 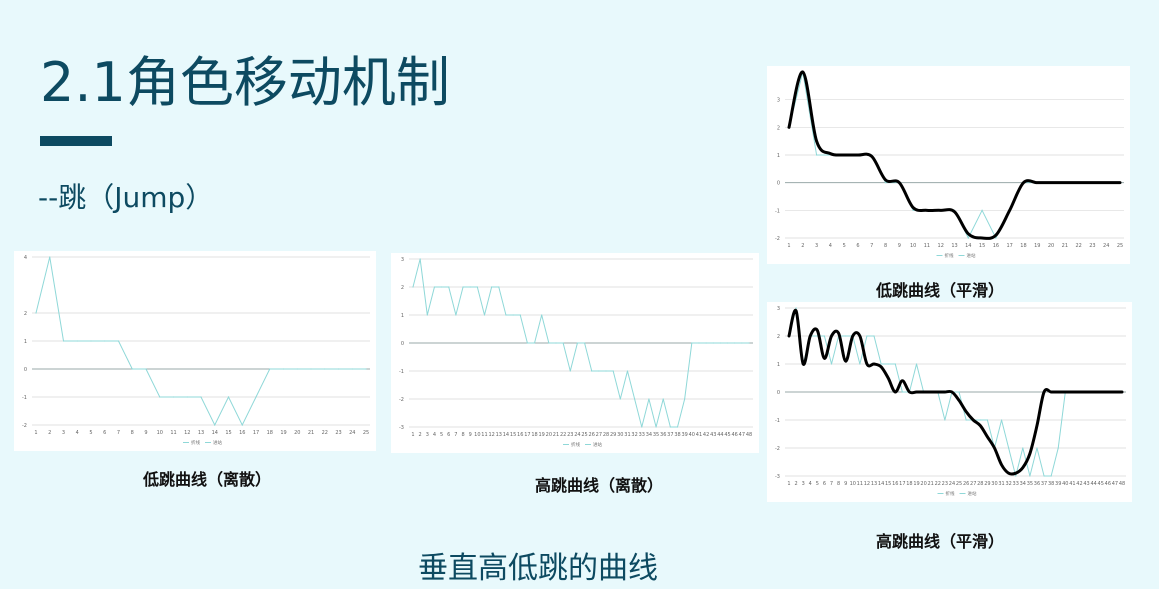 I want to click on y-tick-label: 3, so click(x=778, y=309).